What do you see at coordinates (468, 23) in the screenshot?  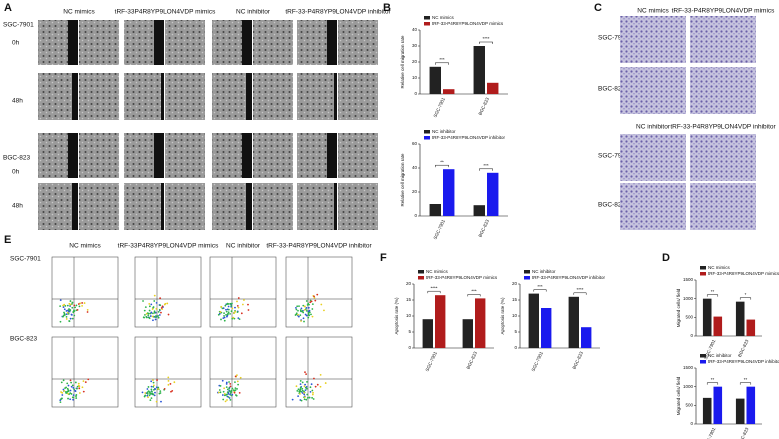 I see `legend-label: tRF-33-P4R8YP9LON4VDP mimics` at bounding box center [468, 23].